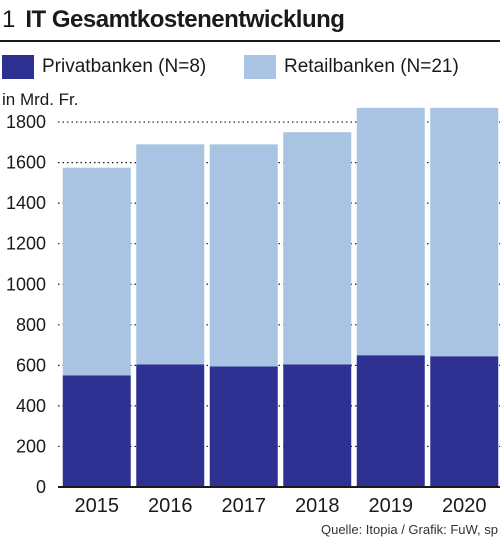 This screenshot has height=545, width=500. Describe the element at coordinates (409, 529) in the screenshot. I see `source-credit: Quelle: Itopia / Grafik: FuW, sp` at that location.